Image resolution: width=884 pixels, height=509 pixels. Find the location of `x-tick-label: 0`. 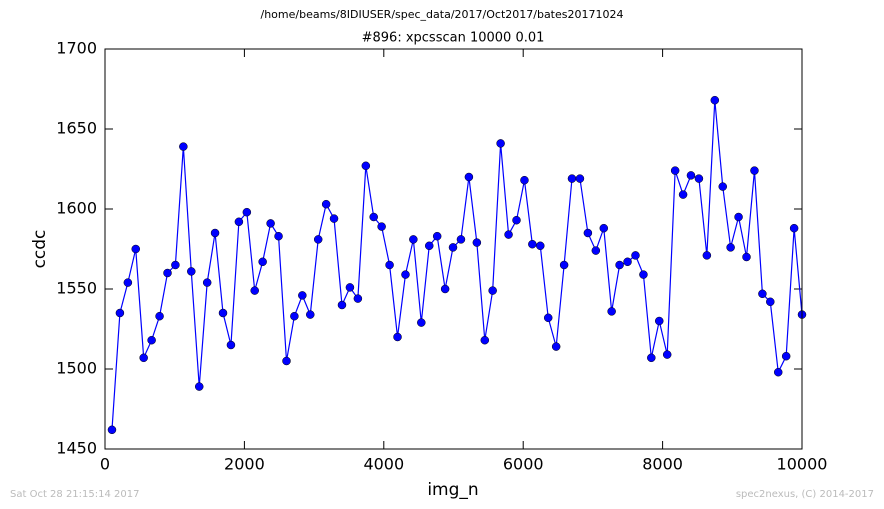

x-tick-label: 0 is located at coordinates (105, 464).